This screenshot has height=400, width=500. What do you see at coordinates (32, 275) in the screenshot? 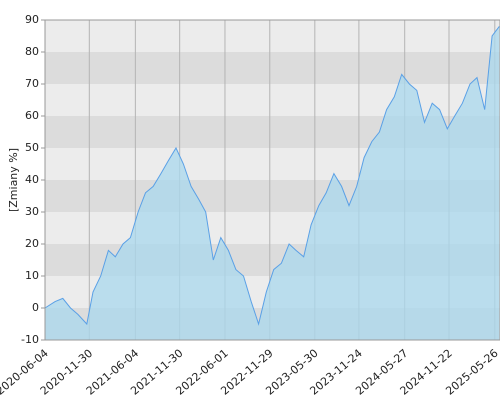
I see `y-tick-label: 10` at bounding box center [32, 275].